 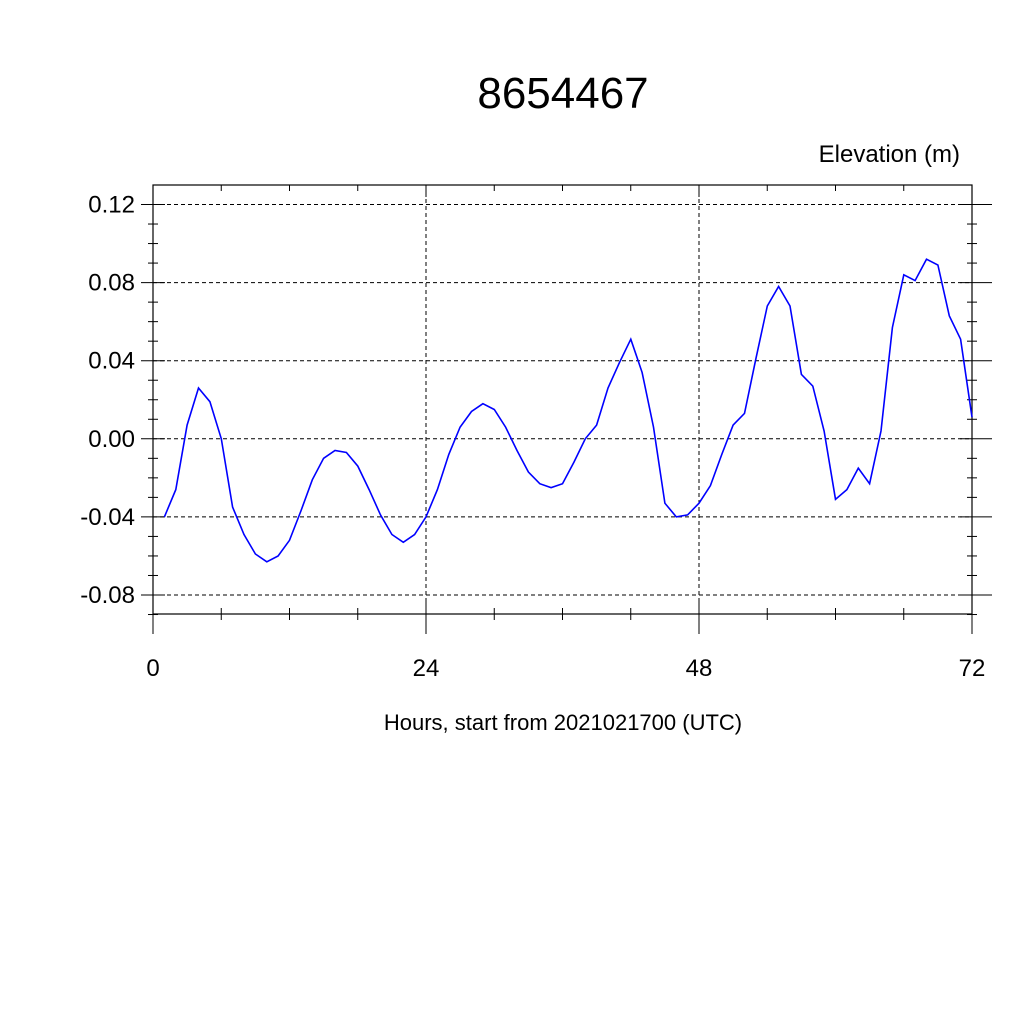 I want to click on x-tick-label: 0, so click(x=152, y=668).